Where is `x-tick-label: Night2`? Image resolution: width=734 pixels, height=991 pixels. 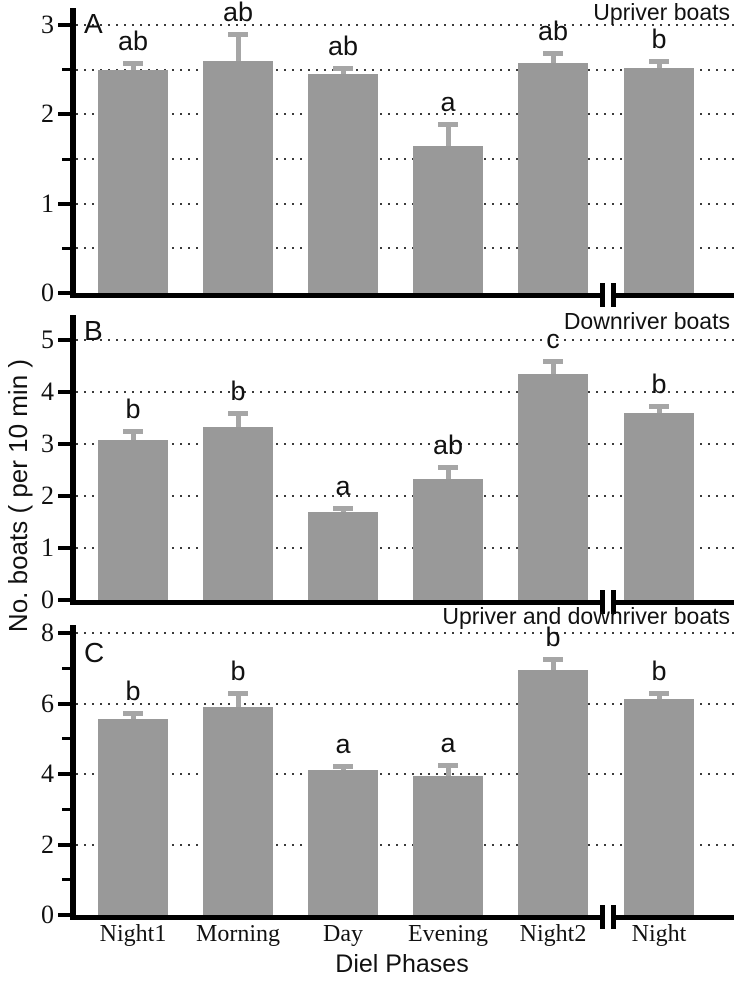
x-tick-label: Night2 is located at coordinates (553, 934).